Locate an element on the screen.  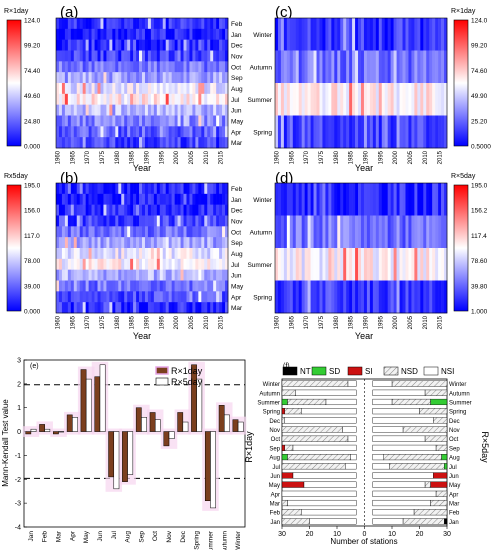
year-tick: 2005 is located at coordinates (192, 157).